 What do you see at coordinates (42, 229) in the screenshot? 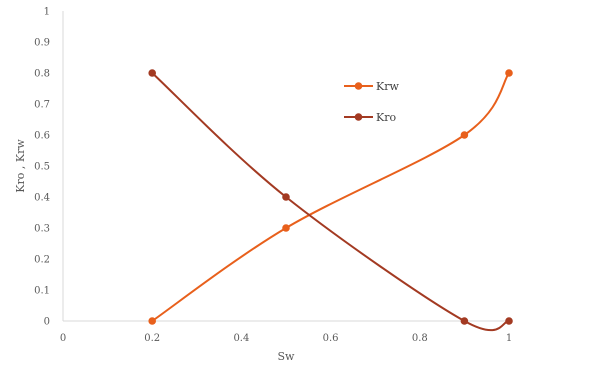
I see `y-tick-label: 0.3` at bounding box center [42, 229].